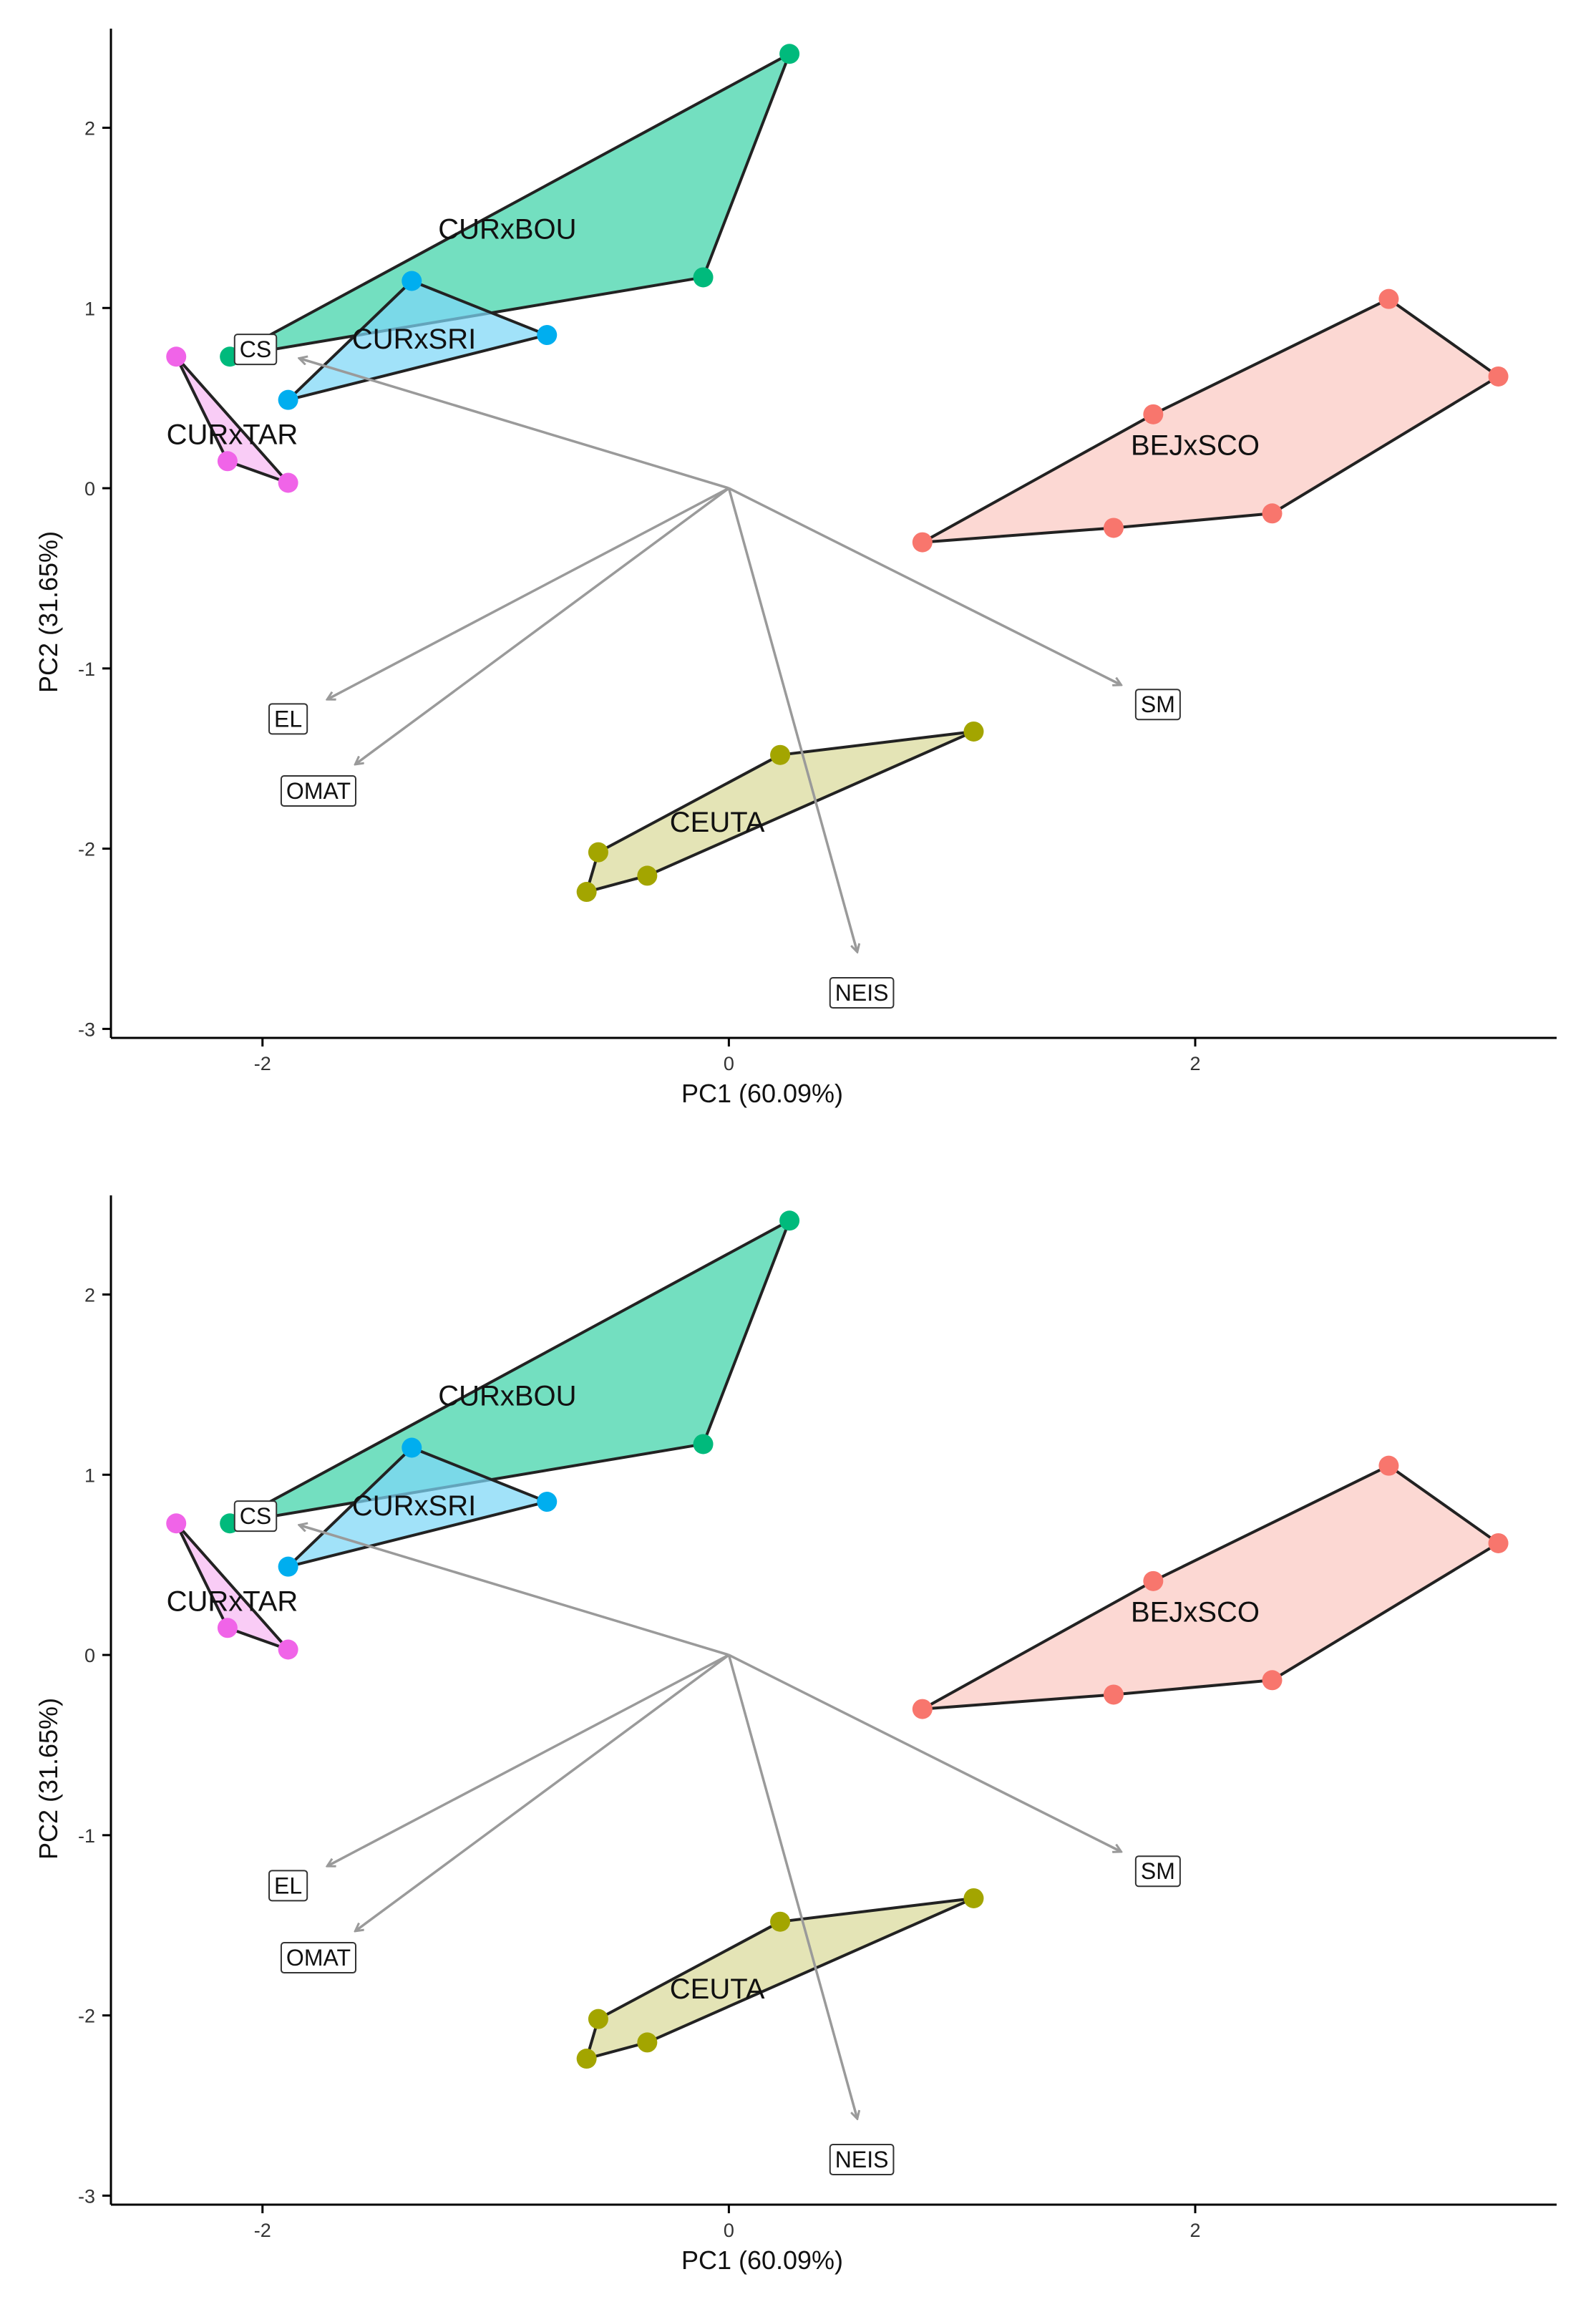 This screenshot has width=1596, height=2302. Describe the element at coordinates (89, 308) in the screenshot. I see `y-tick-label: 1` at that location.